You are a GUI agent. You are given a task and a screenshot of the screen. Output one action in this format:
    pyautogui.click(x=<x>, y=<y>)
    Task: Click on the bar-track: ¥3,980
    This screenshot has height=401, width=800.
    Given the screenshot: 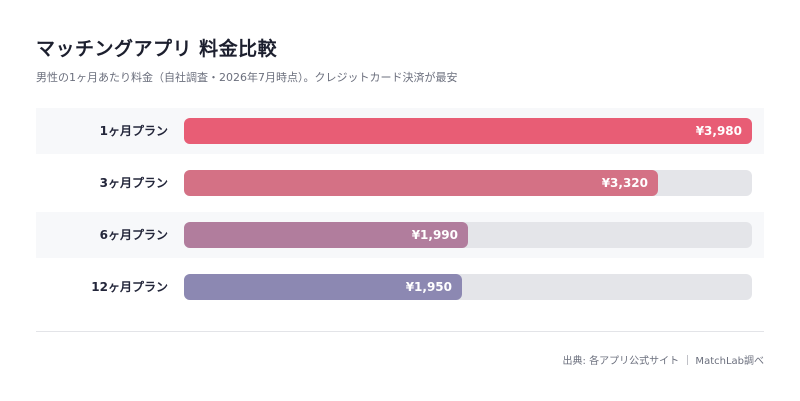 What is the action you would take?
    pyautogui.click(x=468, y=131)
    